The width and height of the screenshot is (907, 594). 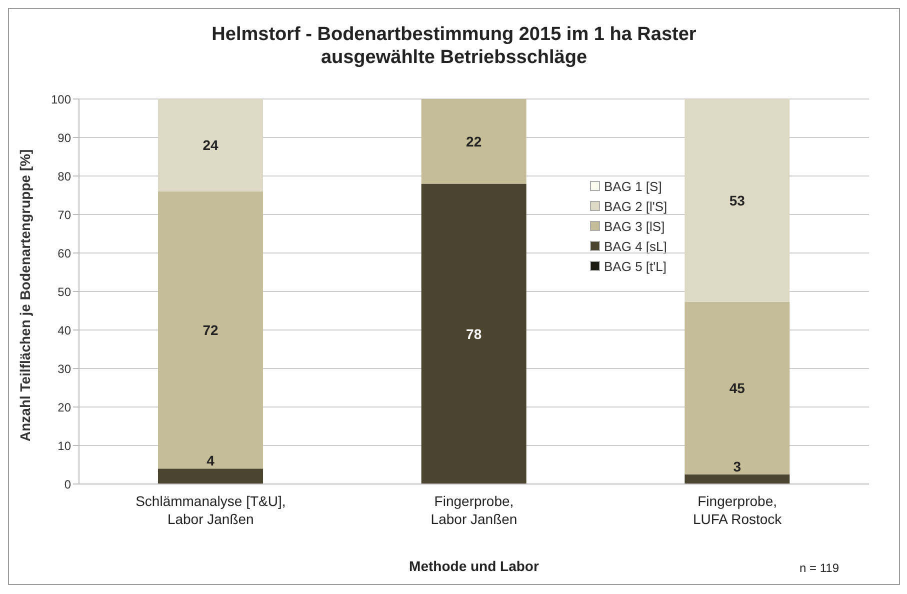 What do you see at coordinates (65, 369) in the screenshot?
I see `y-tick-label: 30` at bounding box center [65, 369].